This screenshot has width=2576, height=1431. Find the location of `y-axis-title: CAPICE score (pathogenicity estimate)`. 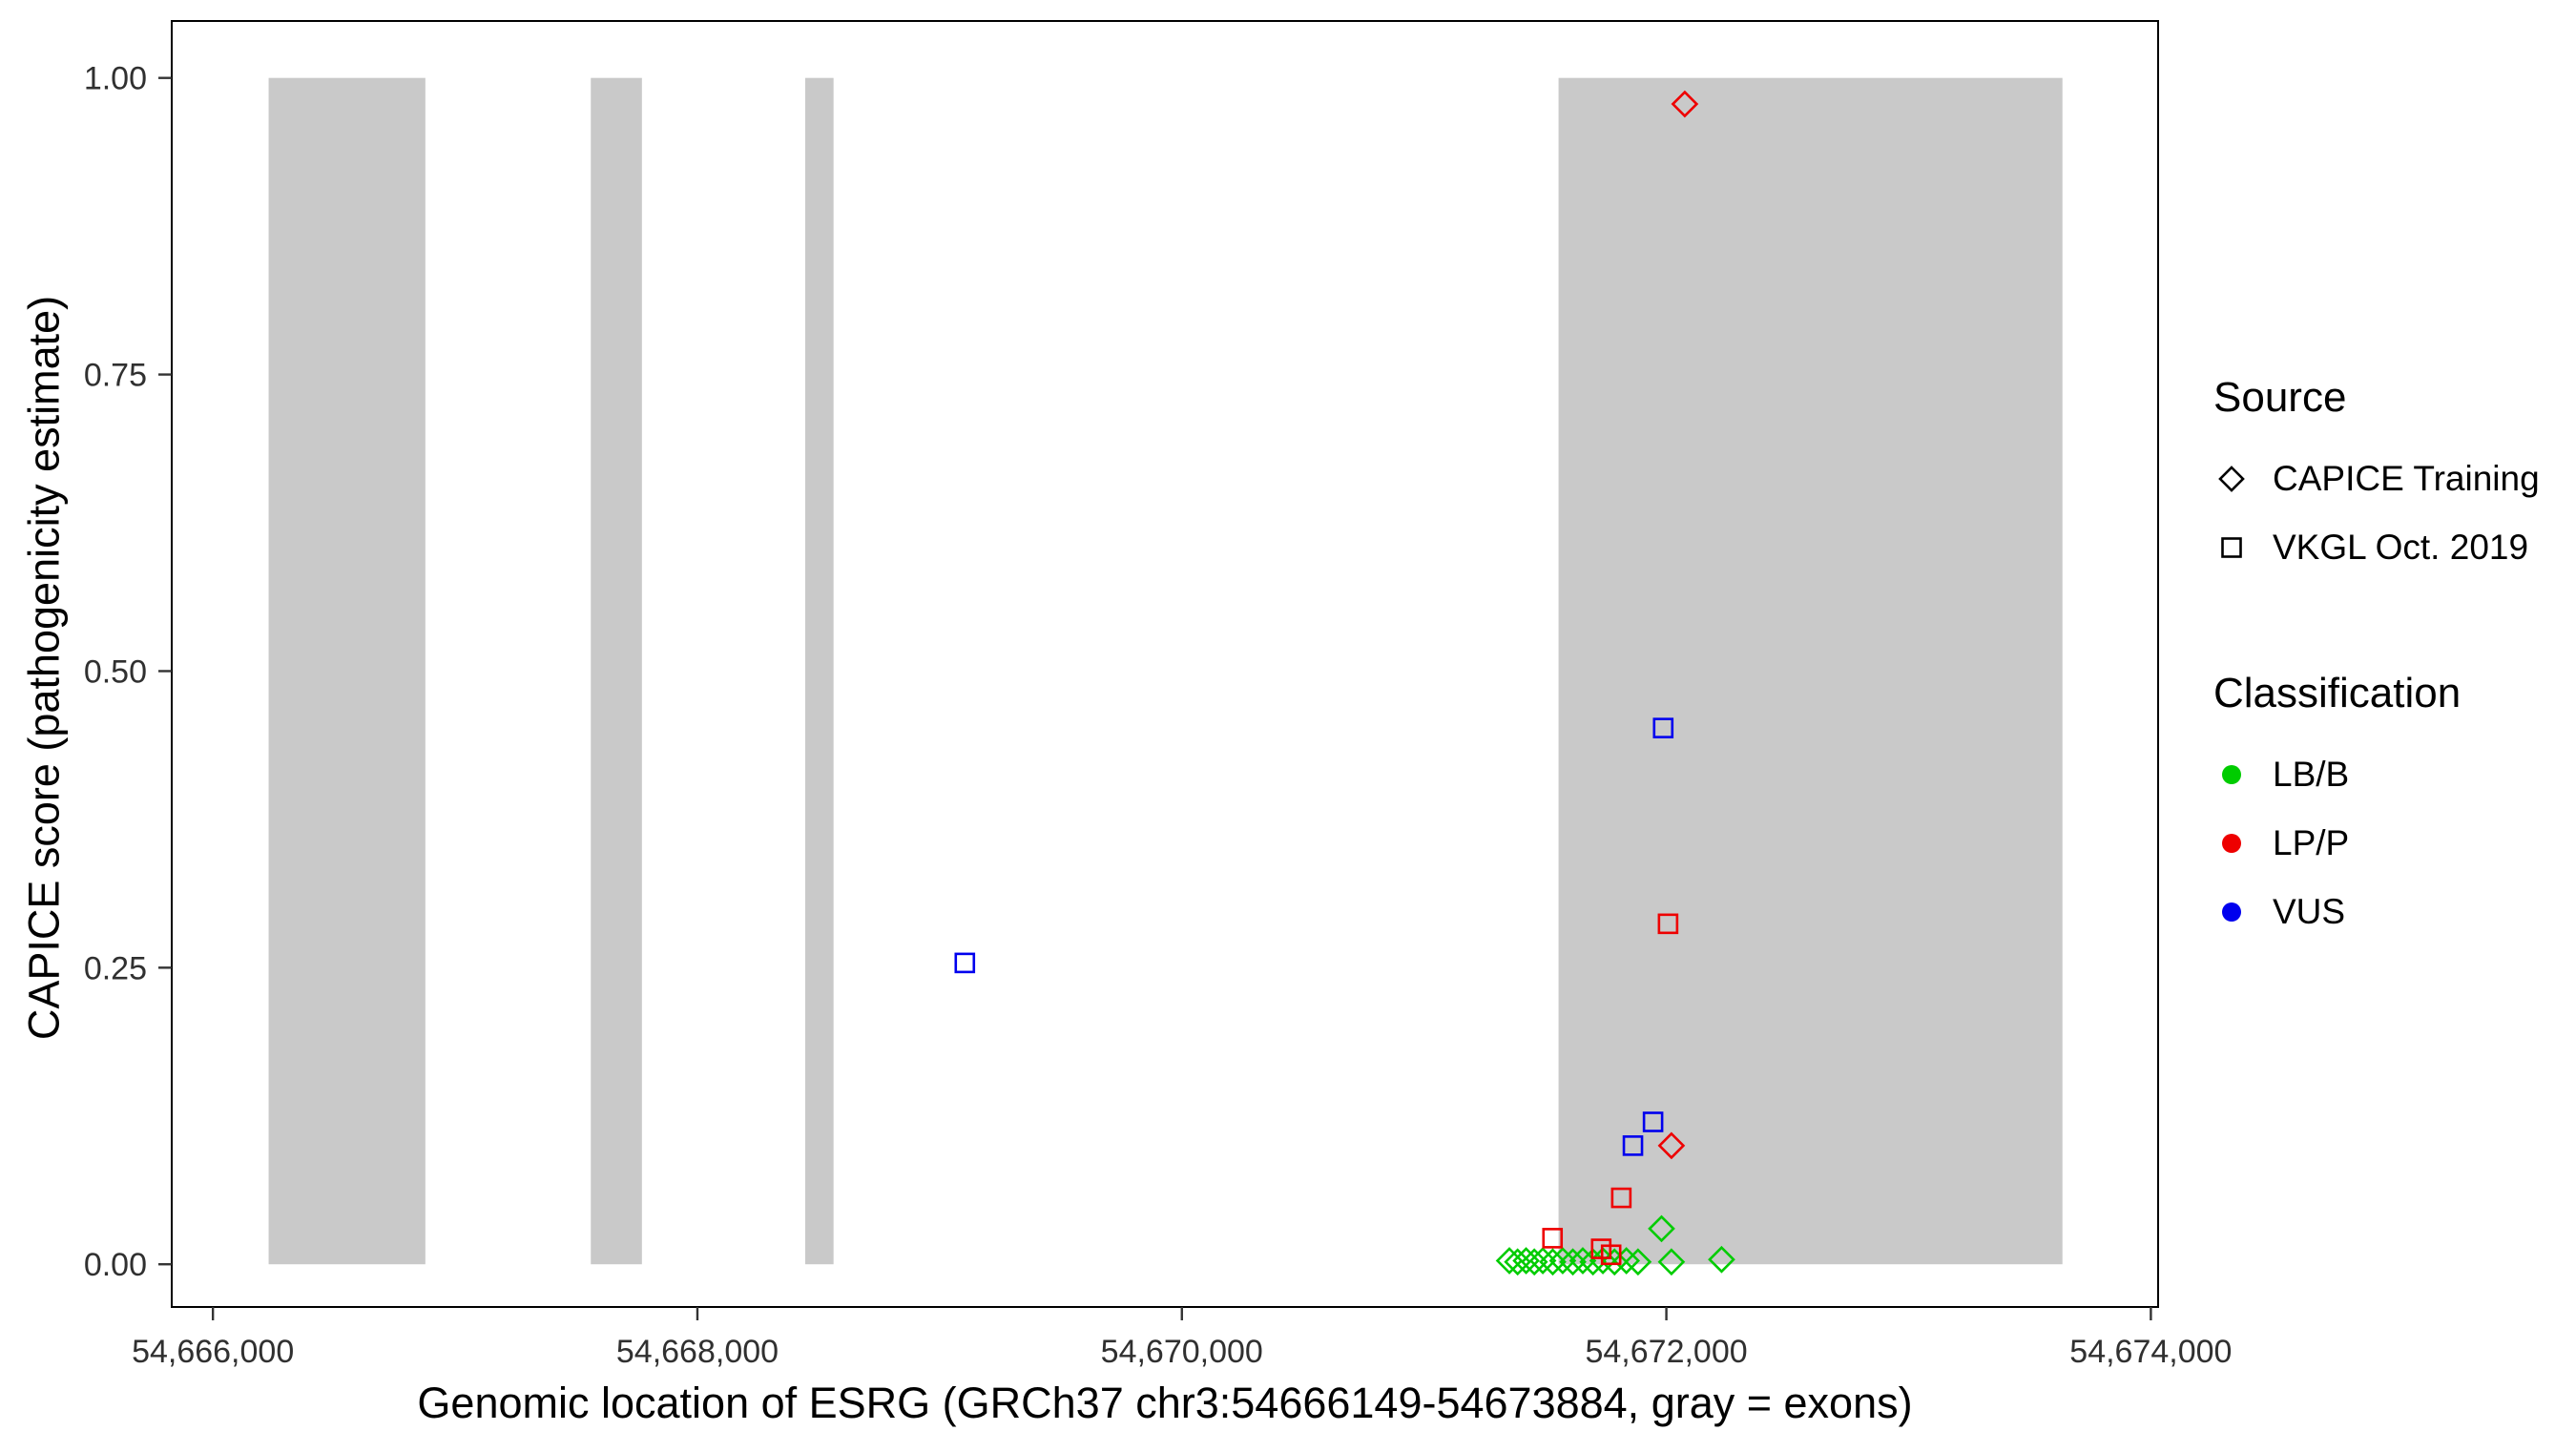

y-axis-title: CAPICE score (pathogenicity estimate) is located at coordinates (44, 668).